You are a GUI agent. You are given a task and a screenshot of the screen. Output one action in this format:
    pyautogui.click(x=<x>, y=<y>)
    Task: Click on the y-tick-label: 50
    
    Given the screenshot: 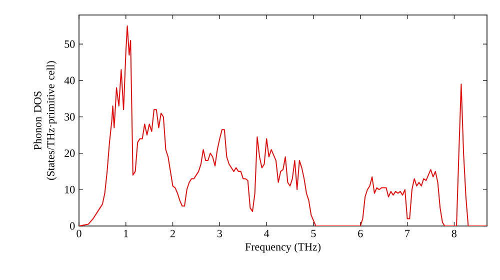 What is the action you would take?
    pyautogui.click(x=69, y=44)
    